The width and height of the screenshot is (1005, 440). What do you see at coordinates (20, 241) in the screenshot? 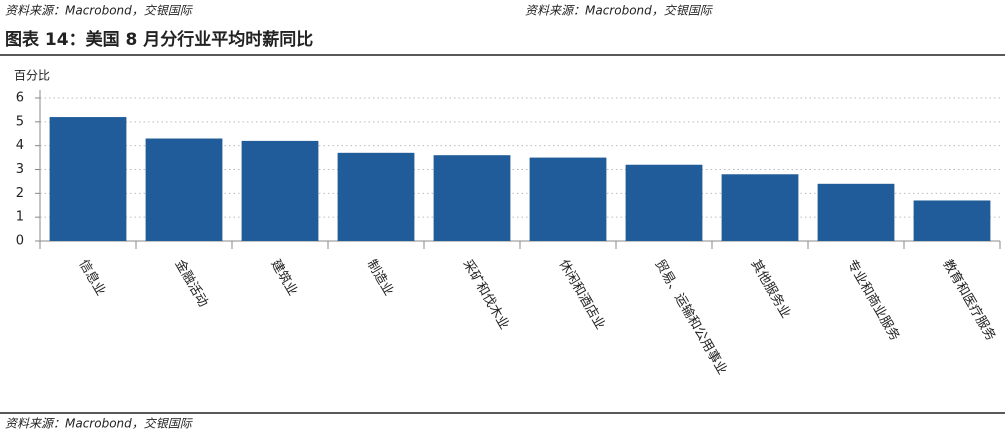
I see `y-tick-label: 0` at bounding box center [20, 241].